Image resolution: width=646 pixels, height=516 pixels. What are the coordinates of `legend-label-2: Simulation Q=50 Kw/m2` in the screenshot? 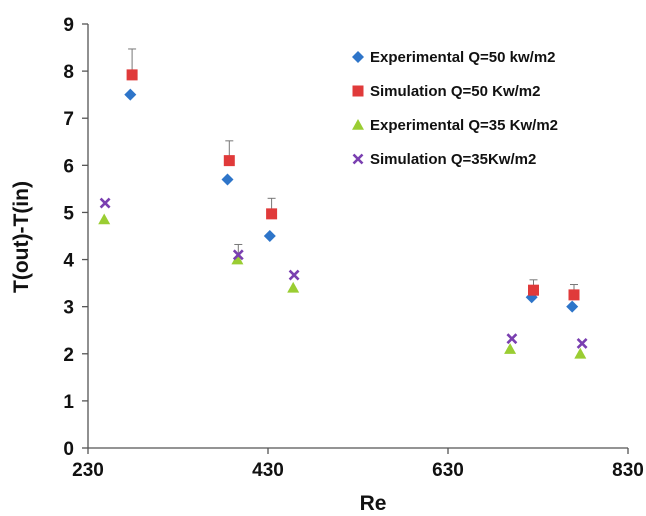 It's located at (455, 91).